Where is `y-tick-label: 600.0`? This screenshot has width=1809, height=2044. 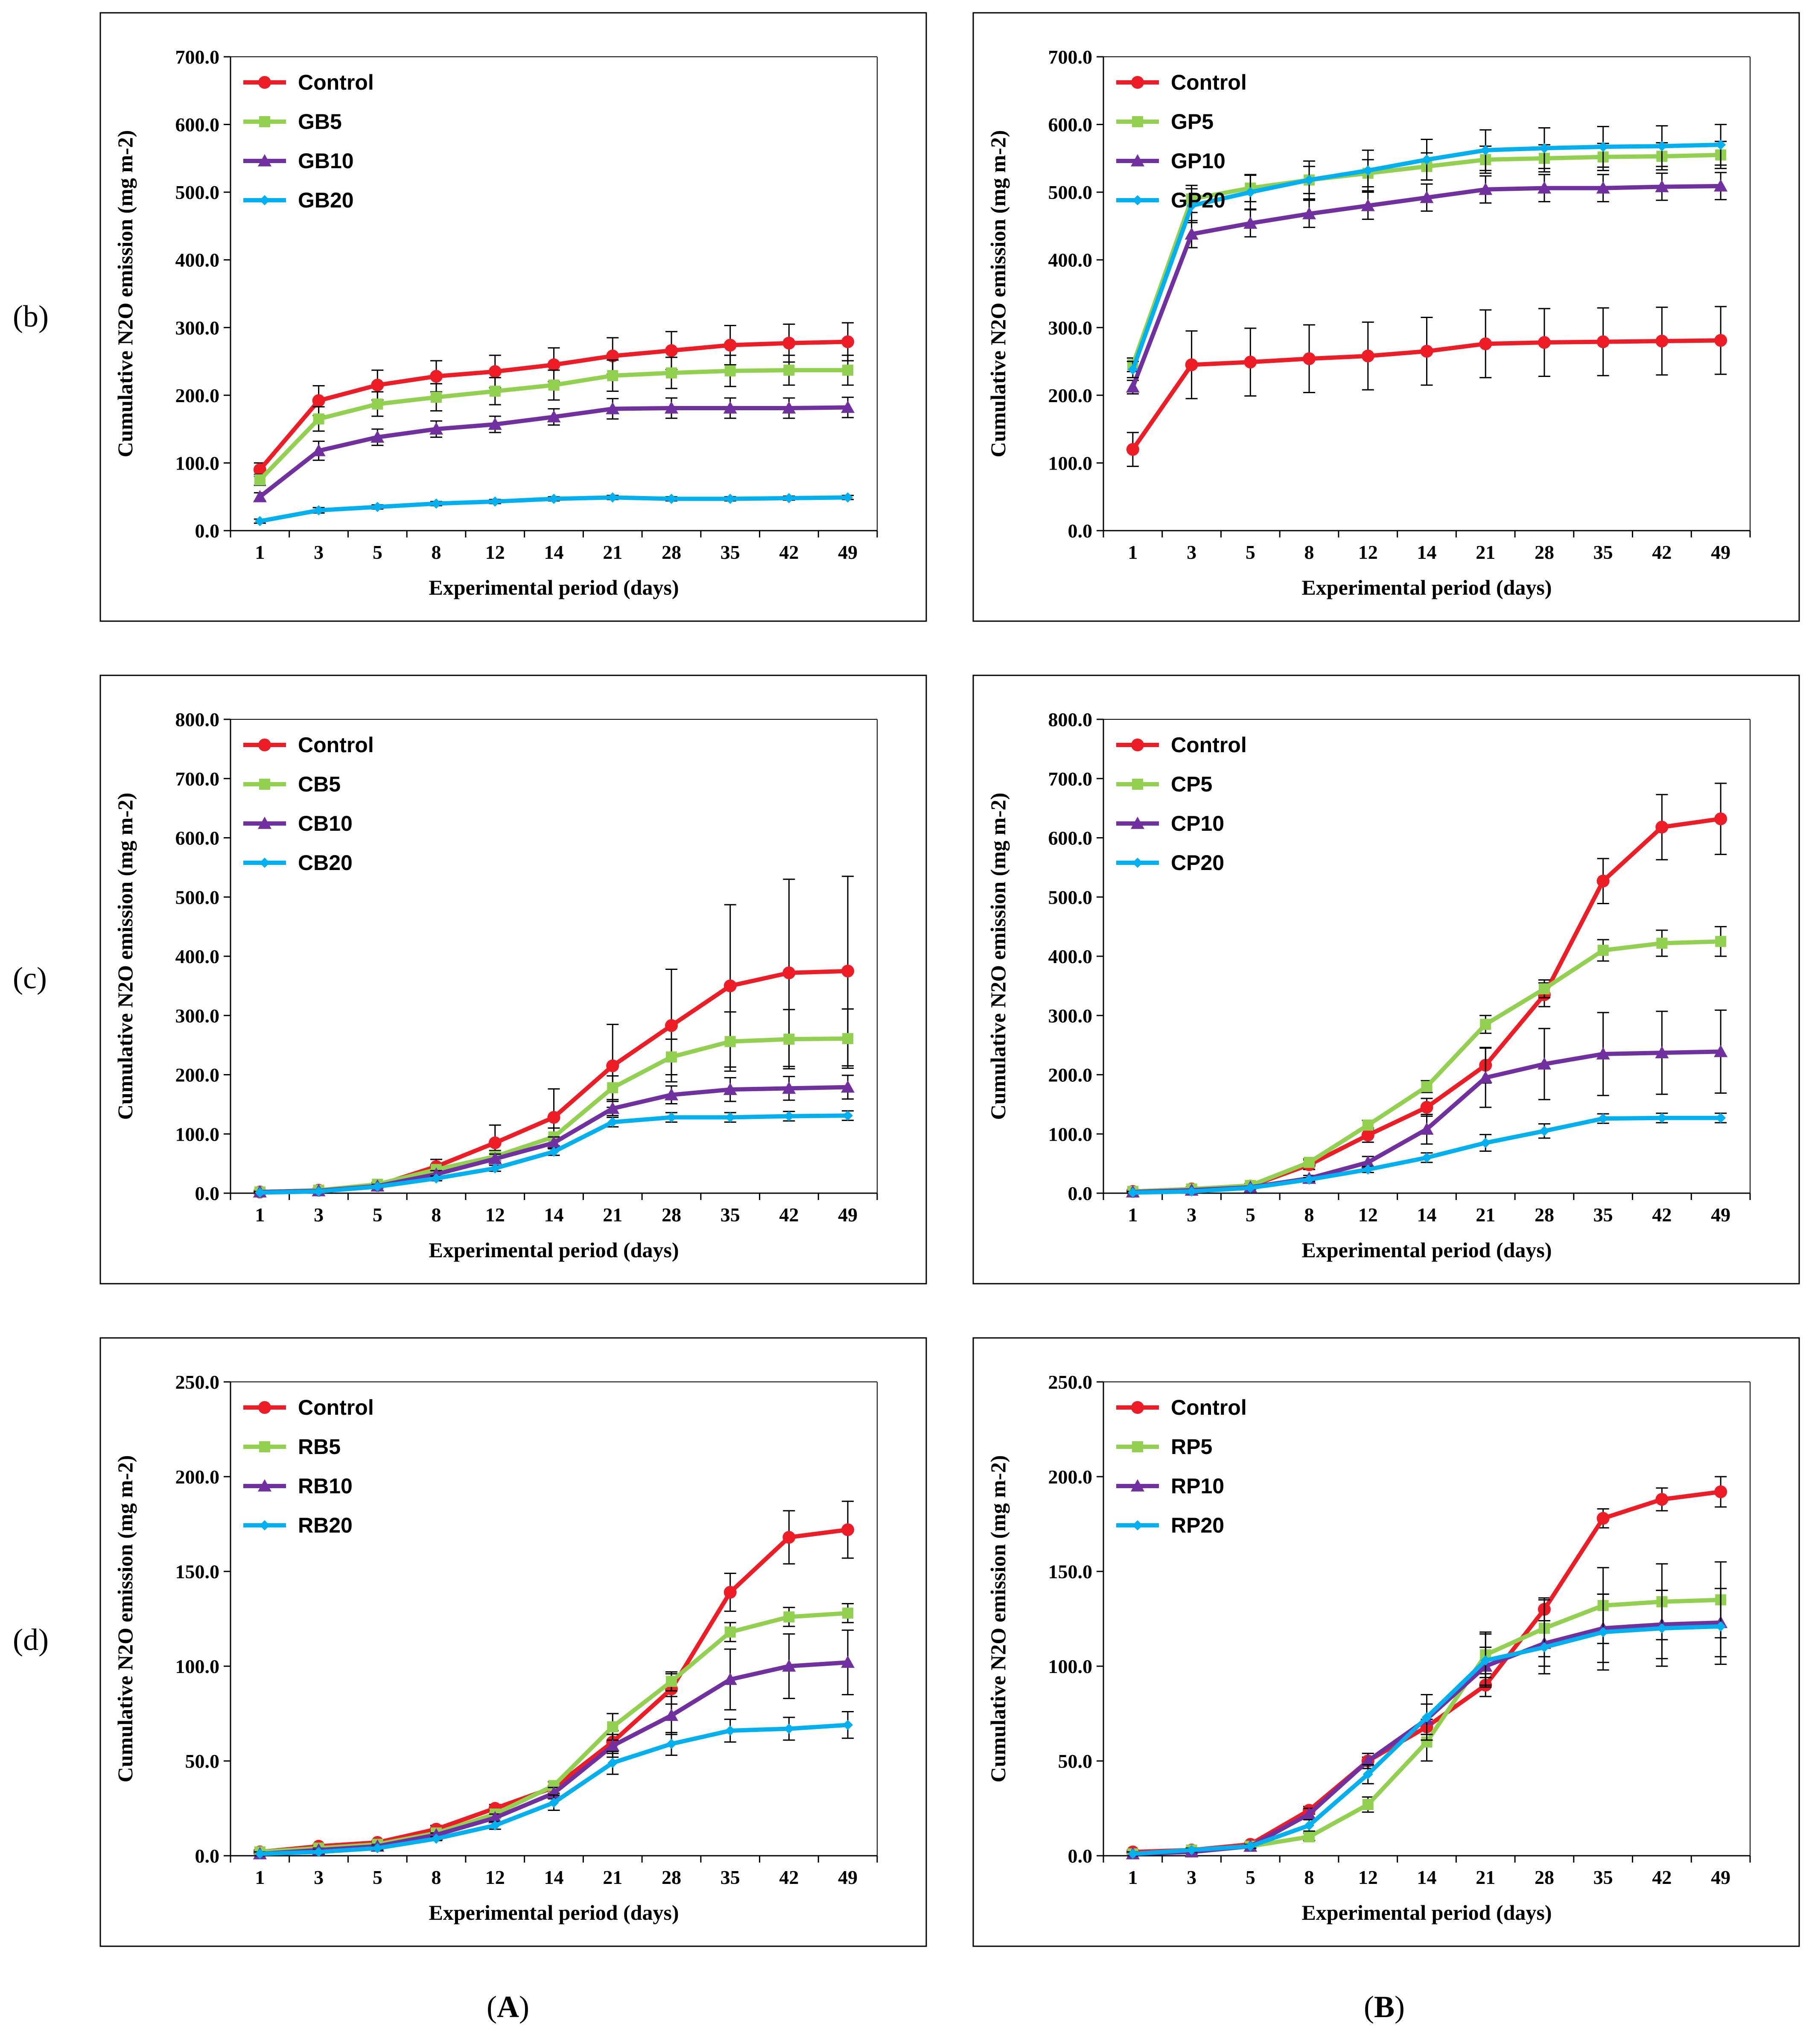 y-tick-label: 600.0 is located at coordinates (1070, 838).